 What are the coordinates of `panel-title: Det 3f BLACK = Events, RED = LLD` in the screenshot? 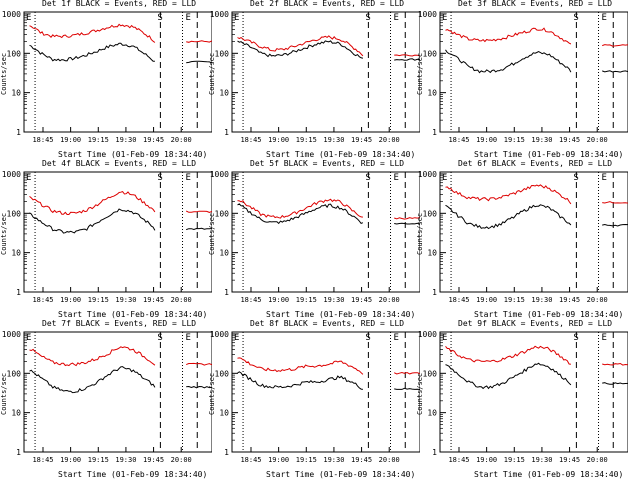 It's located at (535, 4).